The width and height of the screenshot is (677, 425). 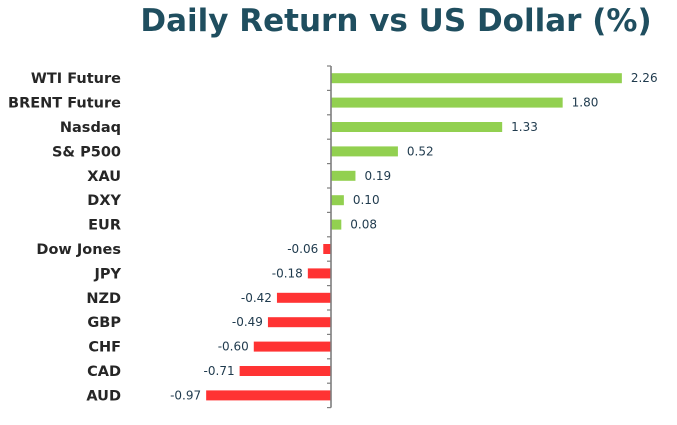 I want to click on bar-xau, so click(x=343, y=175).